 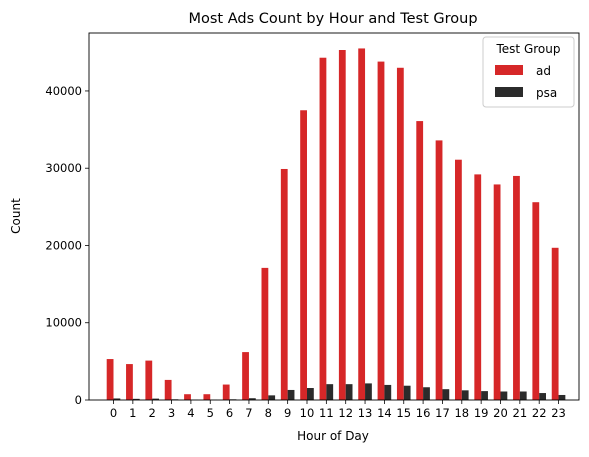 I want to click on x-tick-label: 18, so click(x=461, y=413).